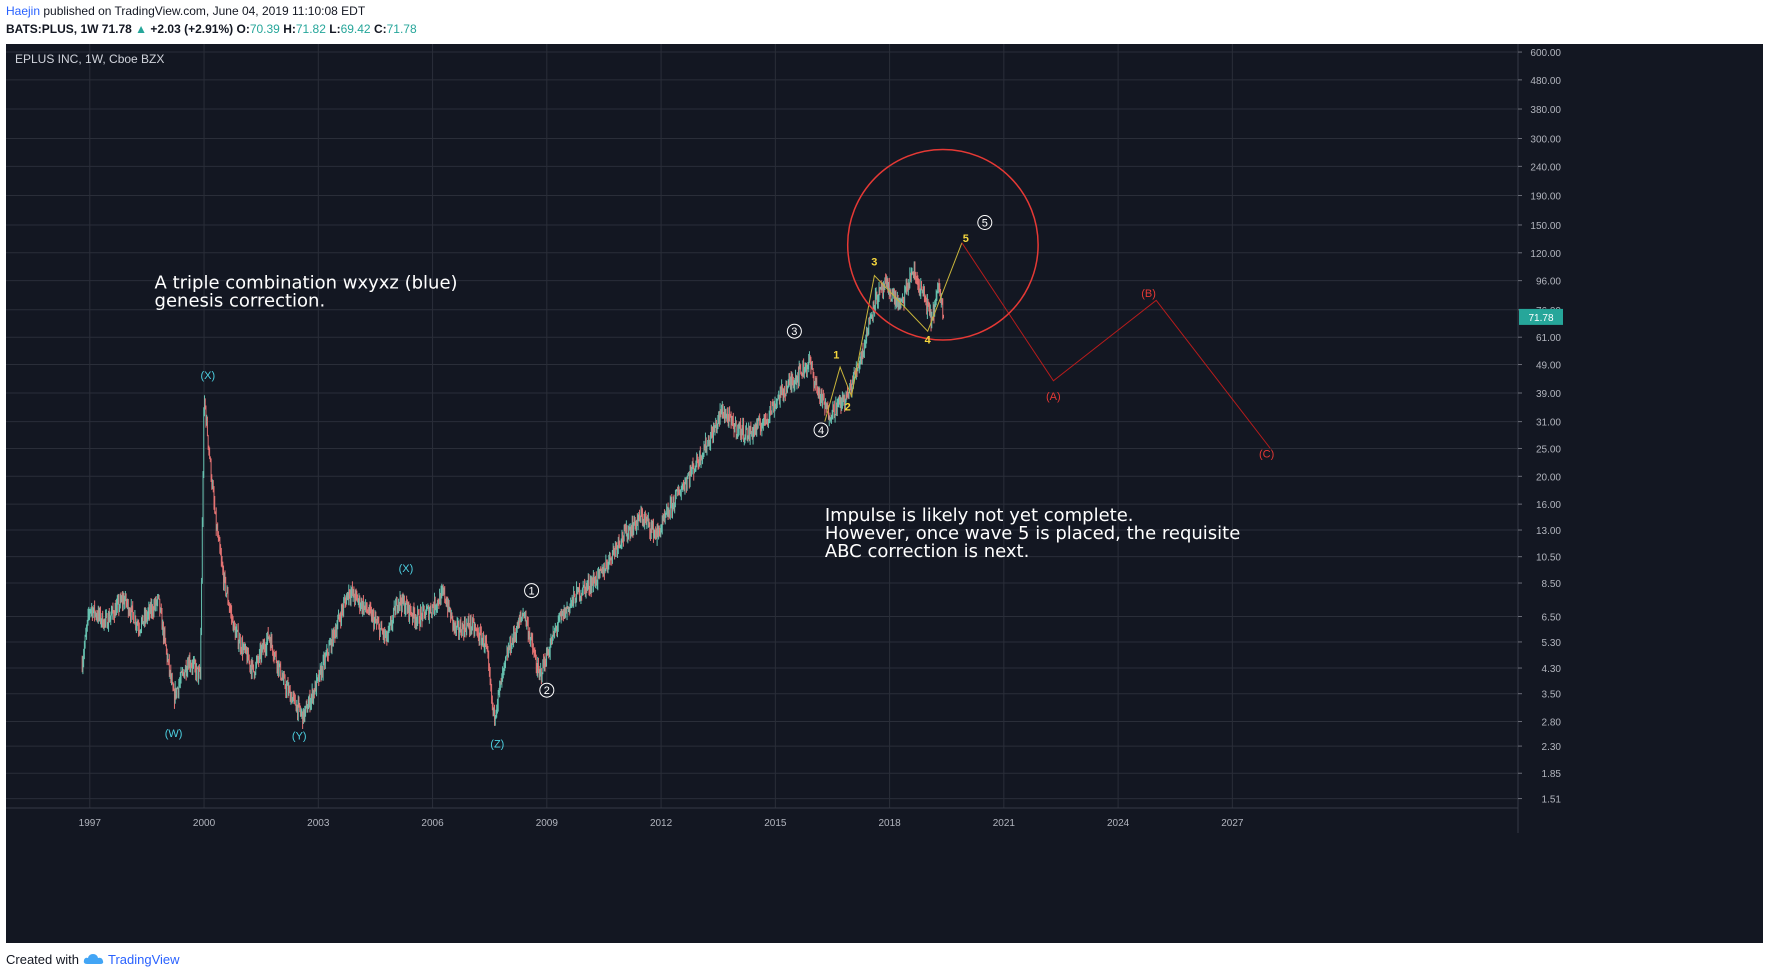  Describe the element at coordinates (1552, 584) in the screenshot. I see `price-tick-label: 8.50` at that location.